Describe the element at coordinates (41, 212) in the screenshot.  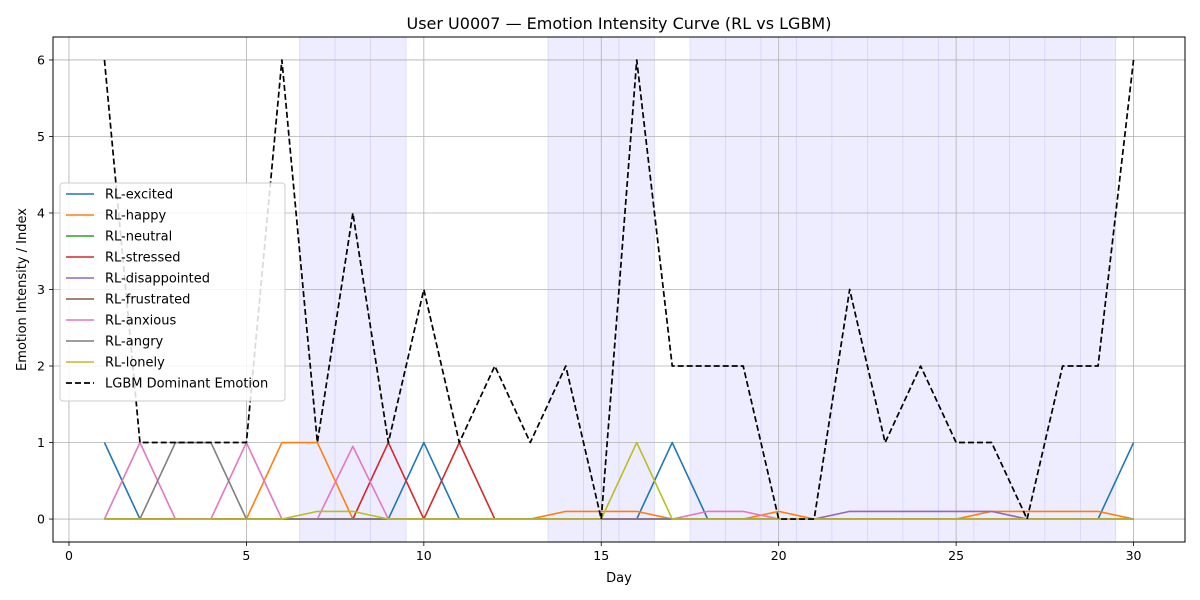
I see `y-tick-label: 4` at that location.